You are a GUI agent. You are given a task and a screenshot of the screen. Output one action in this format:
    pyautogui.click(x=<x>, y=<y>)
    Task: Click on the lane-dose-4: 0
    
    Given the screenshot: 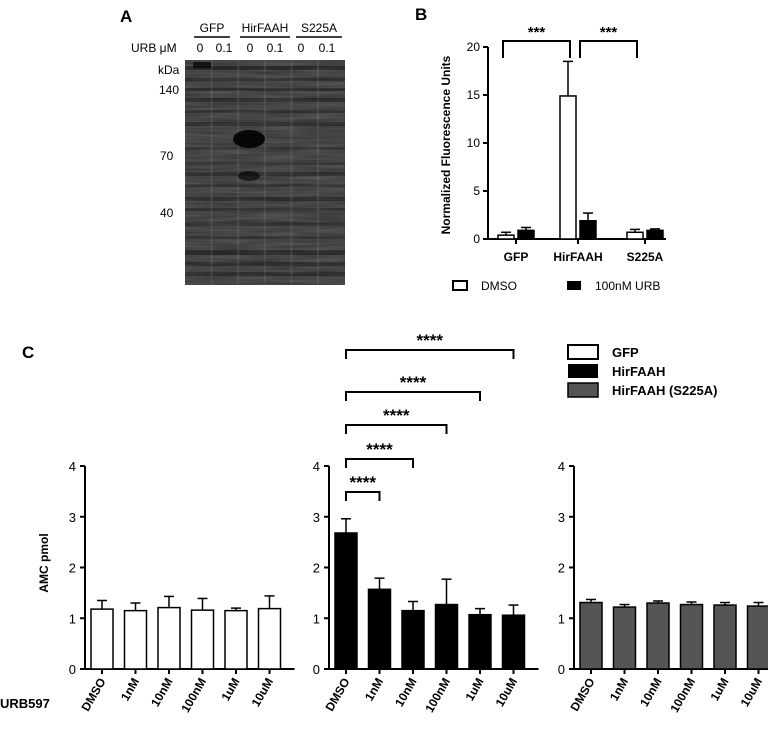 What is the action you would take?
    pyautogui.click(x=301, y=48)
    